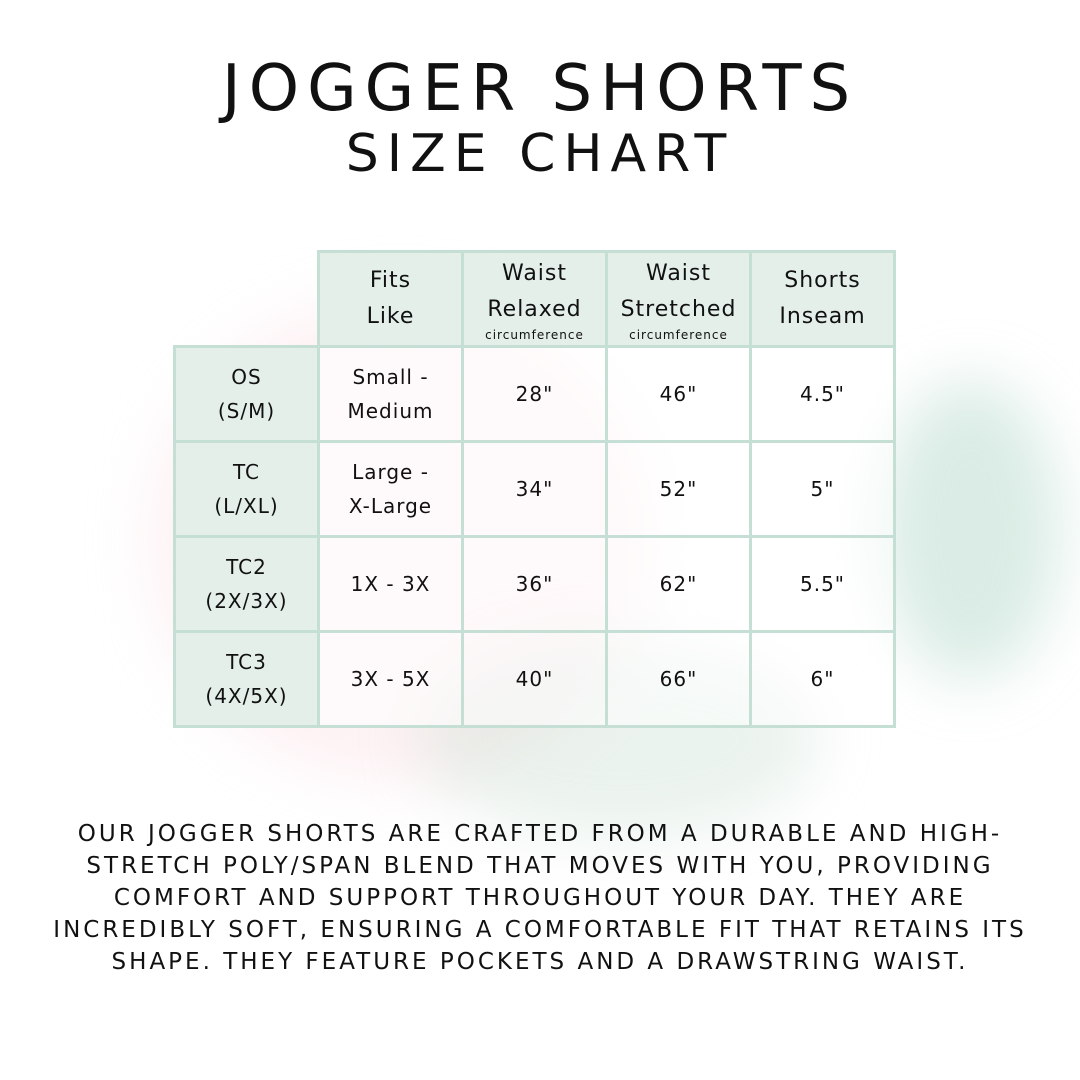 The image size is (1080, 1080). Describe the element at coordinates (390, 472) in the screenshot. I see `fits-text: Large -` at that location.